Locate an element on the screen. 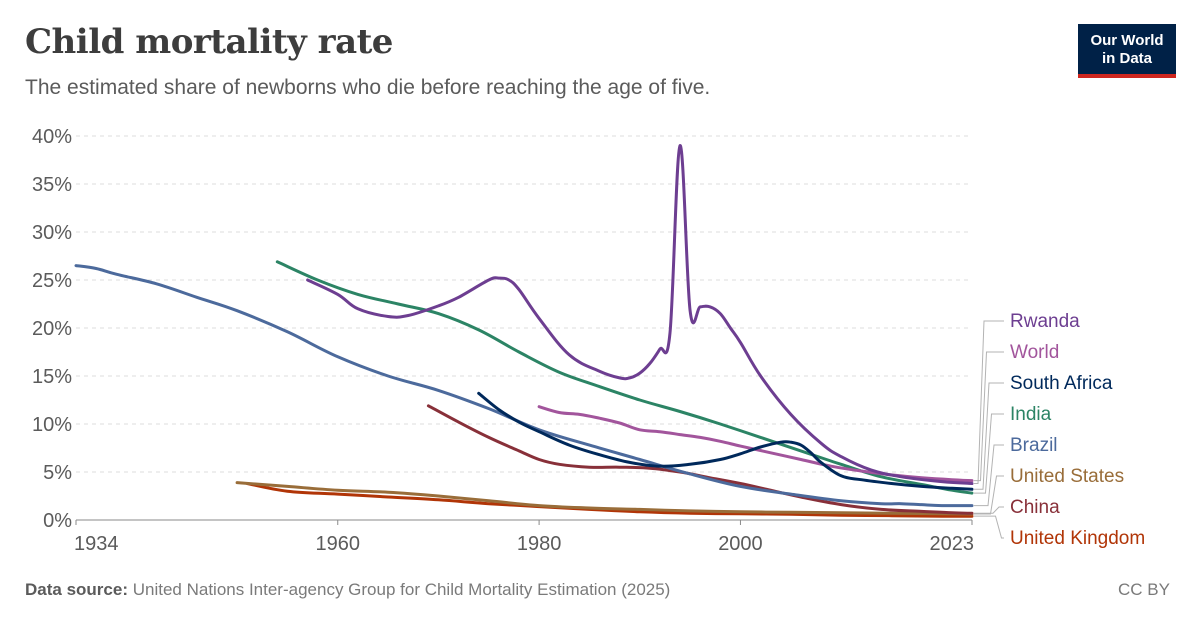  x-tick-label: 1960 is located at coordinates (338, 544).